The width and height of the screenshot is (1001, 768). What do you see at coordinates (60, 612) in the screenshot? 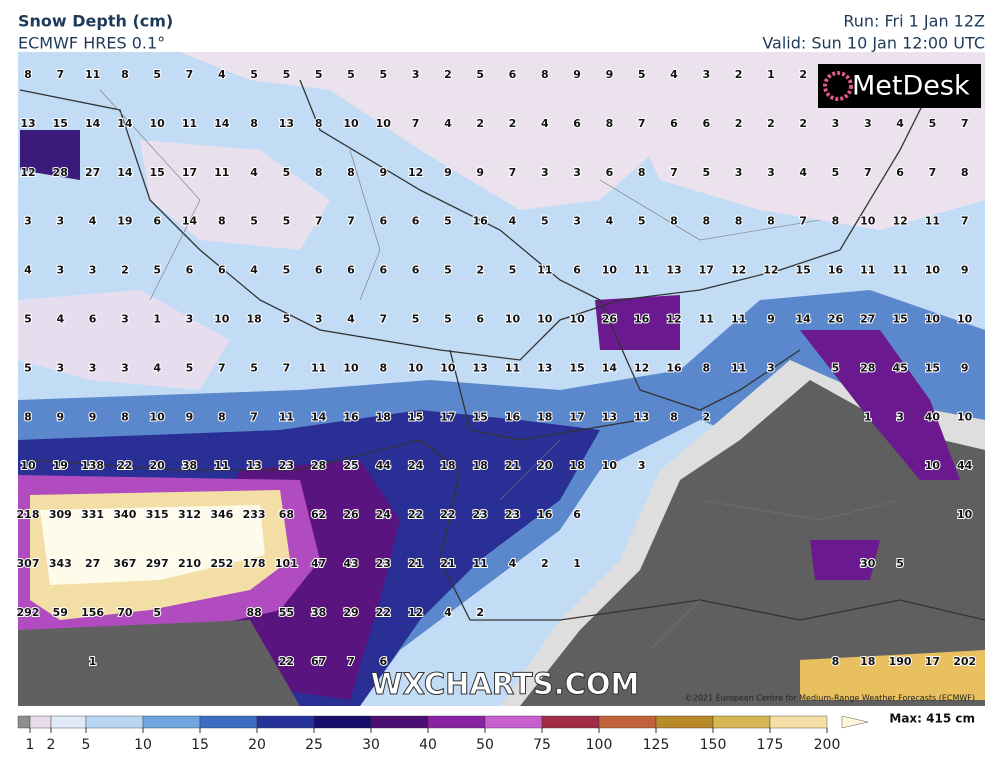
I see `grid-value: 59` at bounding box center [60, 612].